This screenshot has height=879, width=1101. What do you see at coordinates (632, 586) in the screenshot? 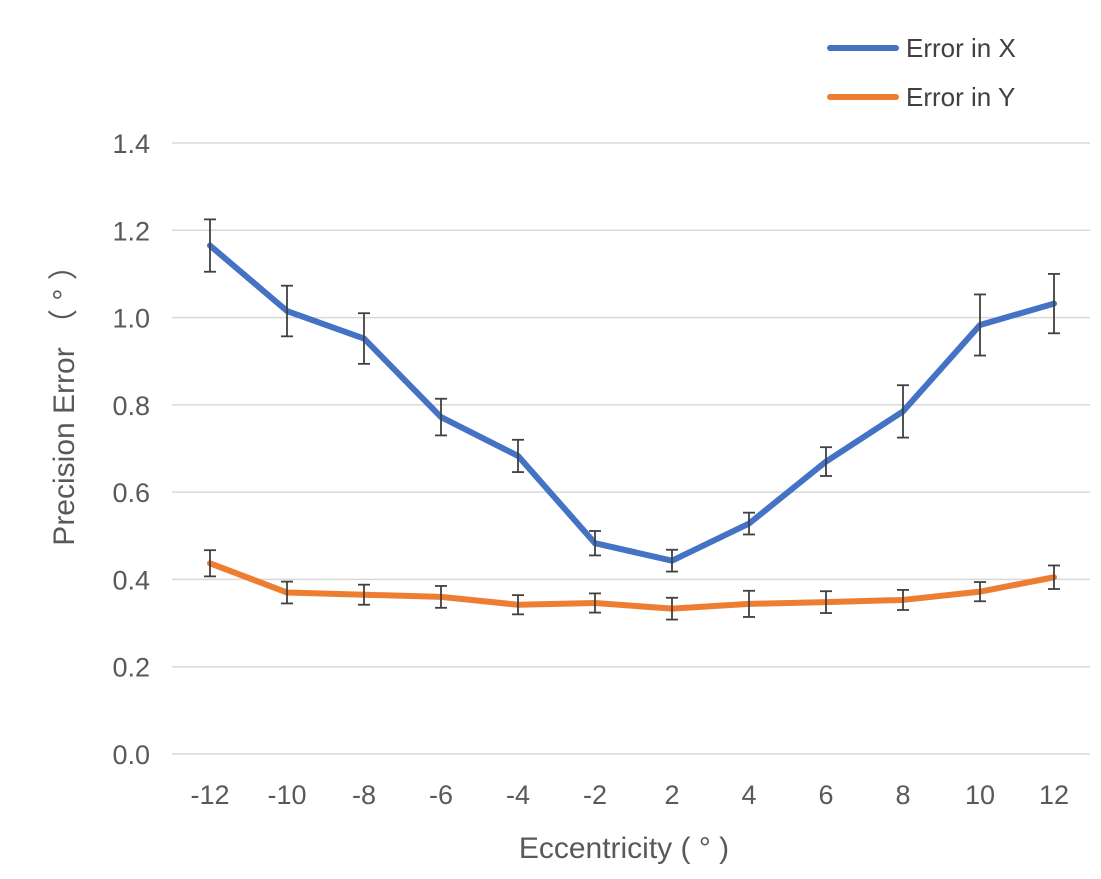
I see `series-line-y` at bounding box center [632, 586].